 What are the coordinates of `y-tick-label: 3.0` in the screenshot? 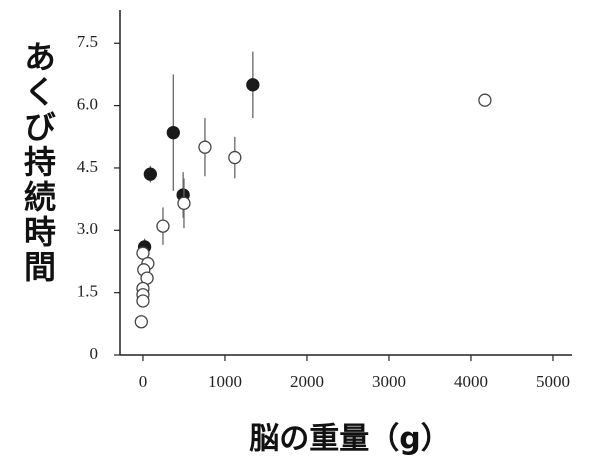 It's located at (87, 228).